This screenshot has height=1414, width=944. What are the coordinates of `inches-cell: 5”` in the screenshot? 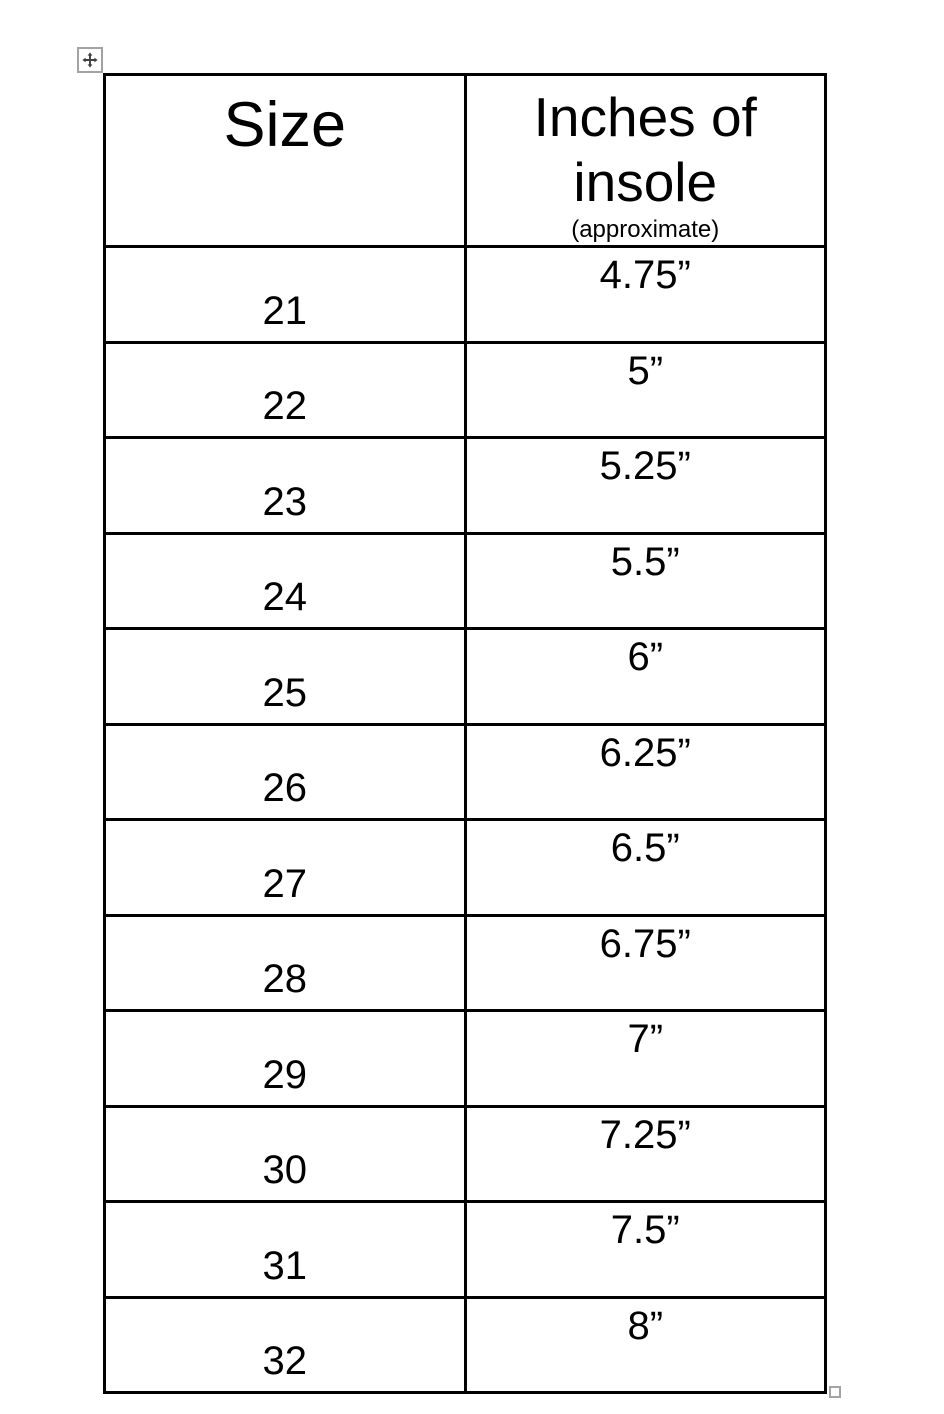 It's located at (645, 389).